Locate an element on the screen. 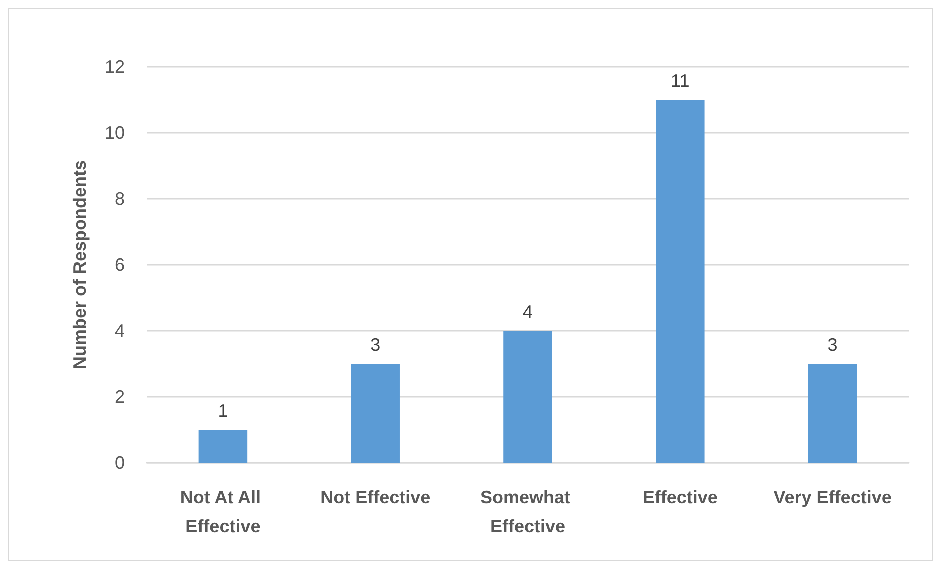  y-tick-label: 10 is located at coordinates (114, 133).